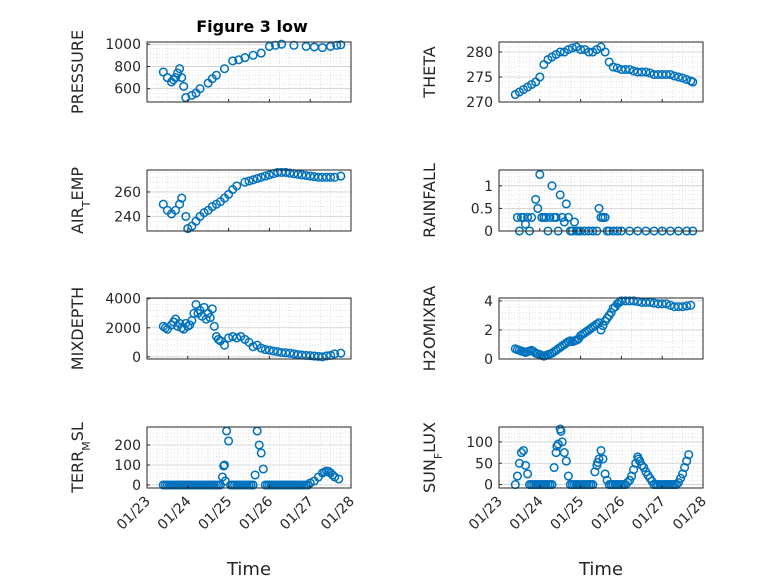 The image size is (778, 583). I want to click on y-tick-label: 1, so click(488, 187).